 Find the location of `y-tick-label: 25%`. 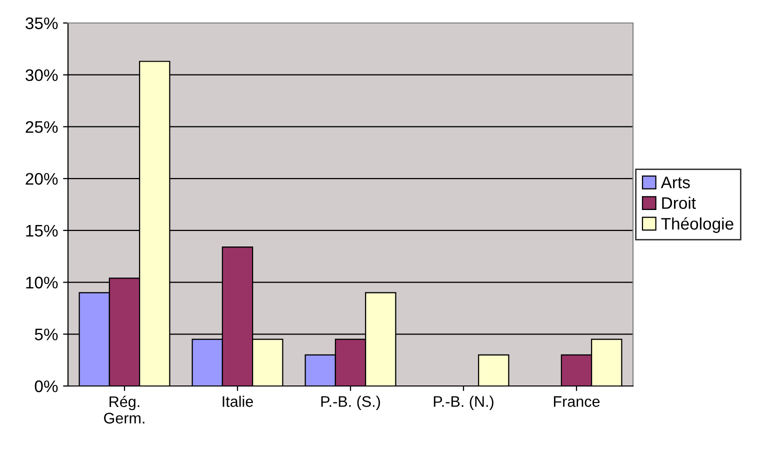

y-tick-label: 25% is located at coordinates (42, 127).